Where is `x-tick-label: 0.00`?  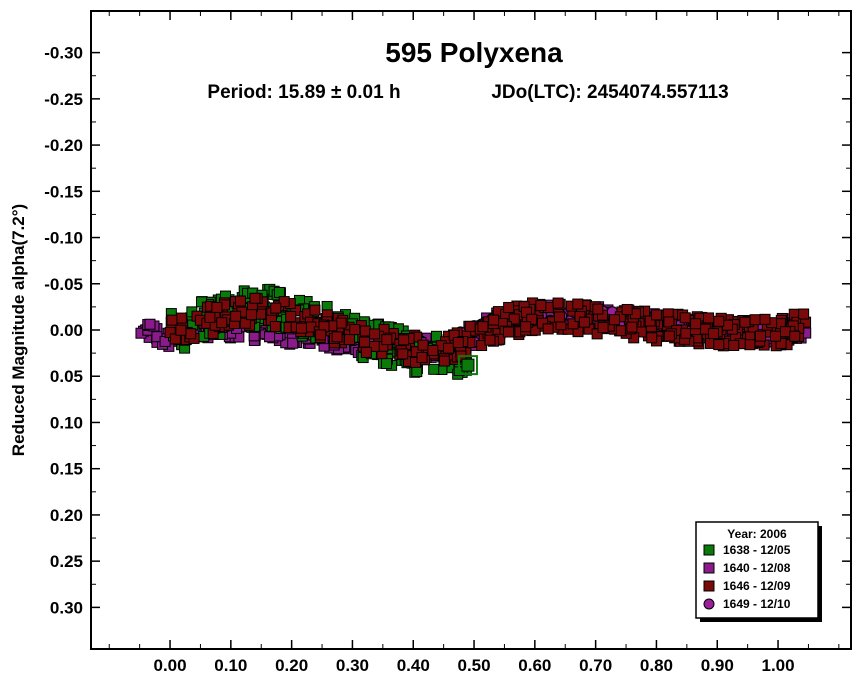
x-tick-label: 0.00 is located at coordinates (169, 665).